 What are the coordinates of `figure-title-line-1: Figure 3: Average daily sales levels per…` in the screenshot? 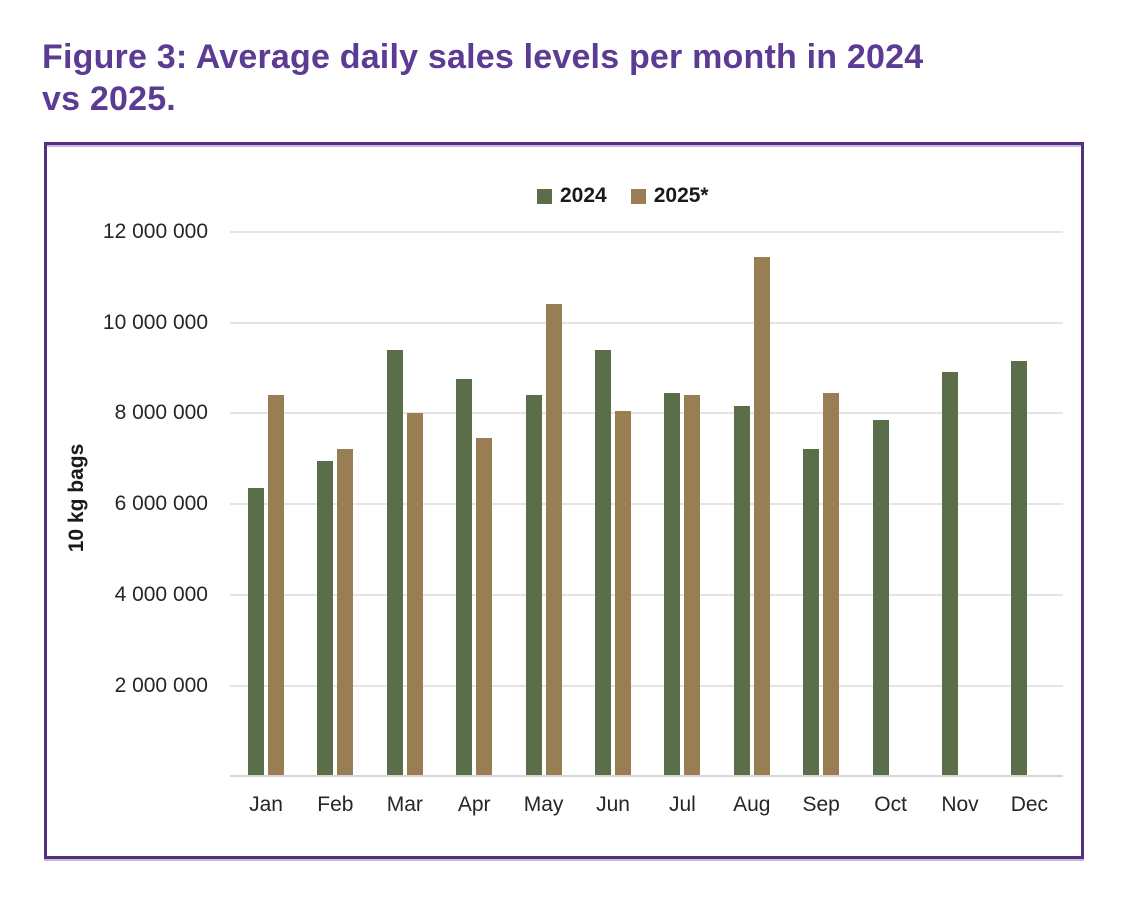 It's located at (483, 57).